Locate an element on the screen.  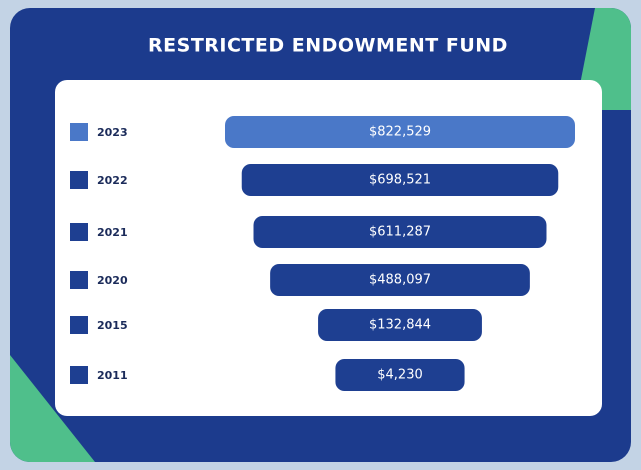
accent-shape is located at coordinates (52, 408).